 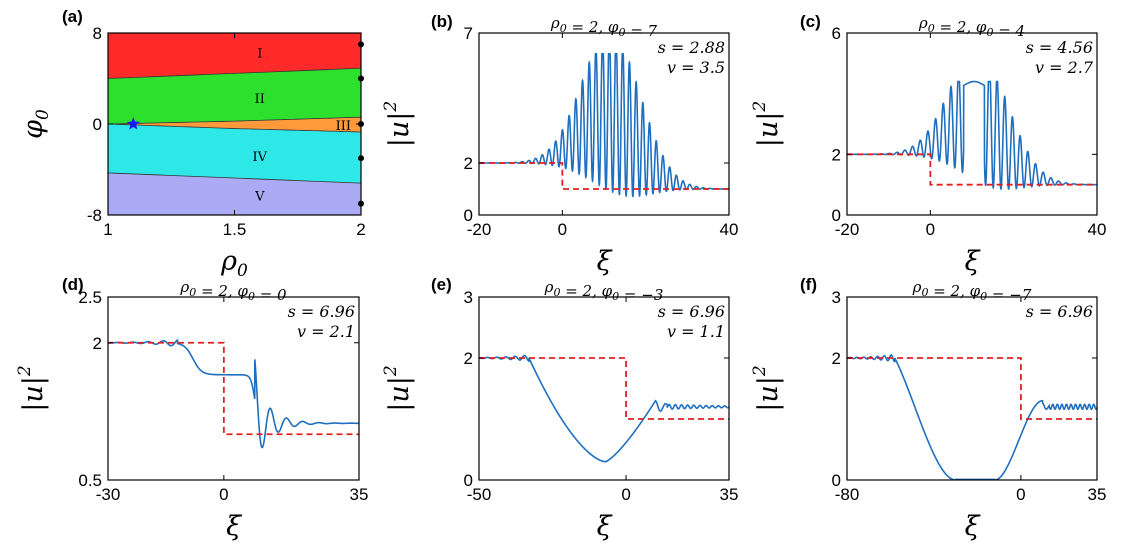 What do you see at coordinates (441, 284) in the screenshot?
I see `panel-label: (e)` at bounding box center [441, 284].